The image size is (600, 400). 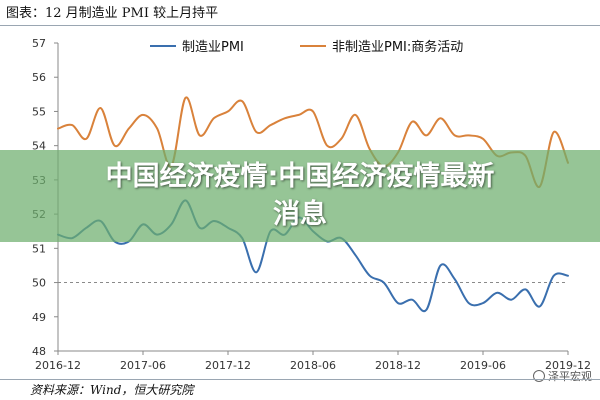 What do you see at coordinates (39, 77) in the screenshot?
I see `y-tick-label: 56` at bounding box center [39, 77].